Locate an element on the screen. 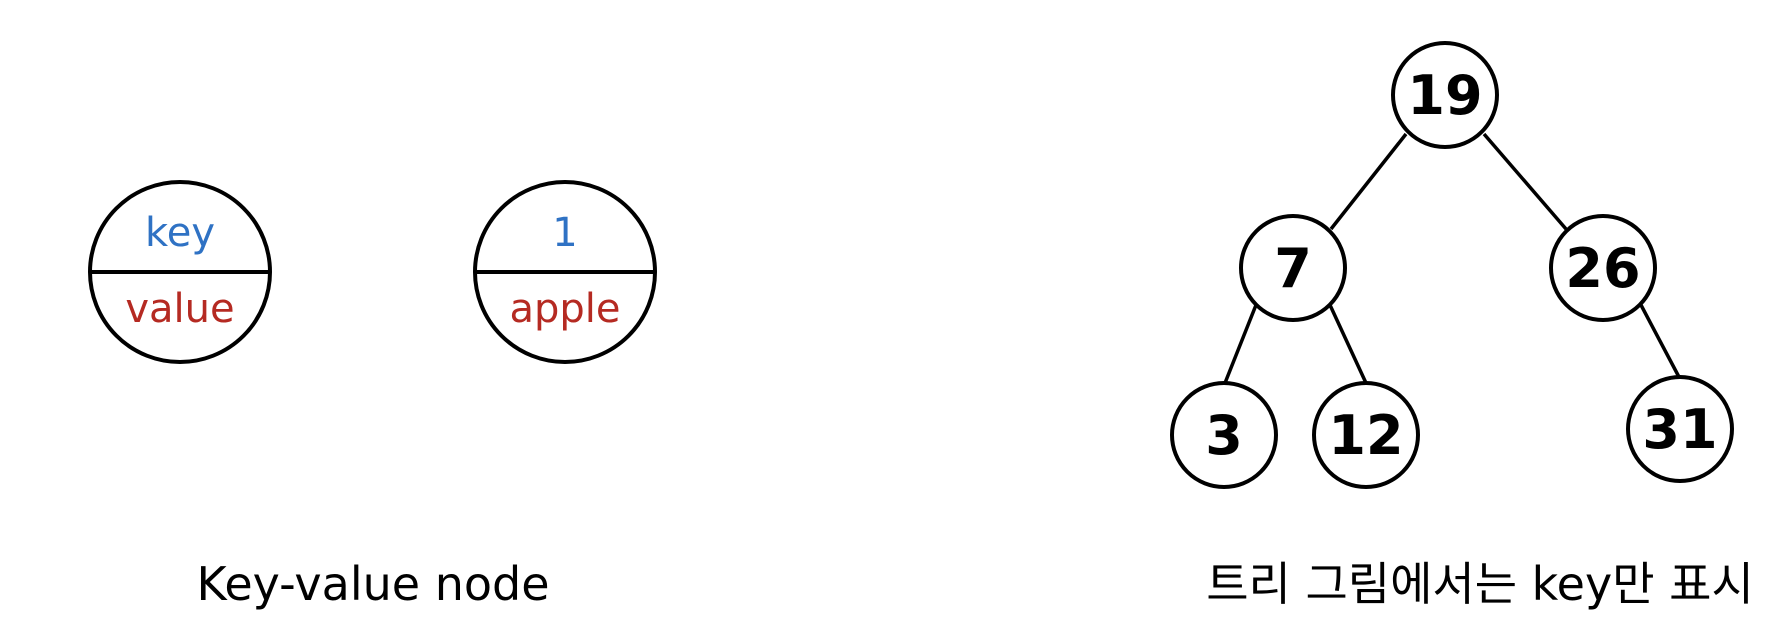 This screenshot has height=642, width=1792. tree-node-3-circle is located at coordinates (1224, 435).